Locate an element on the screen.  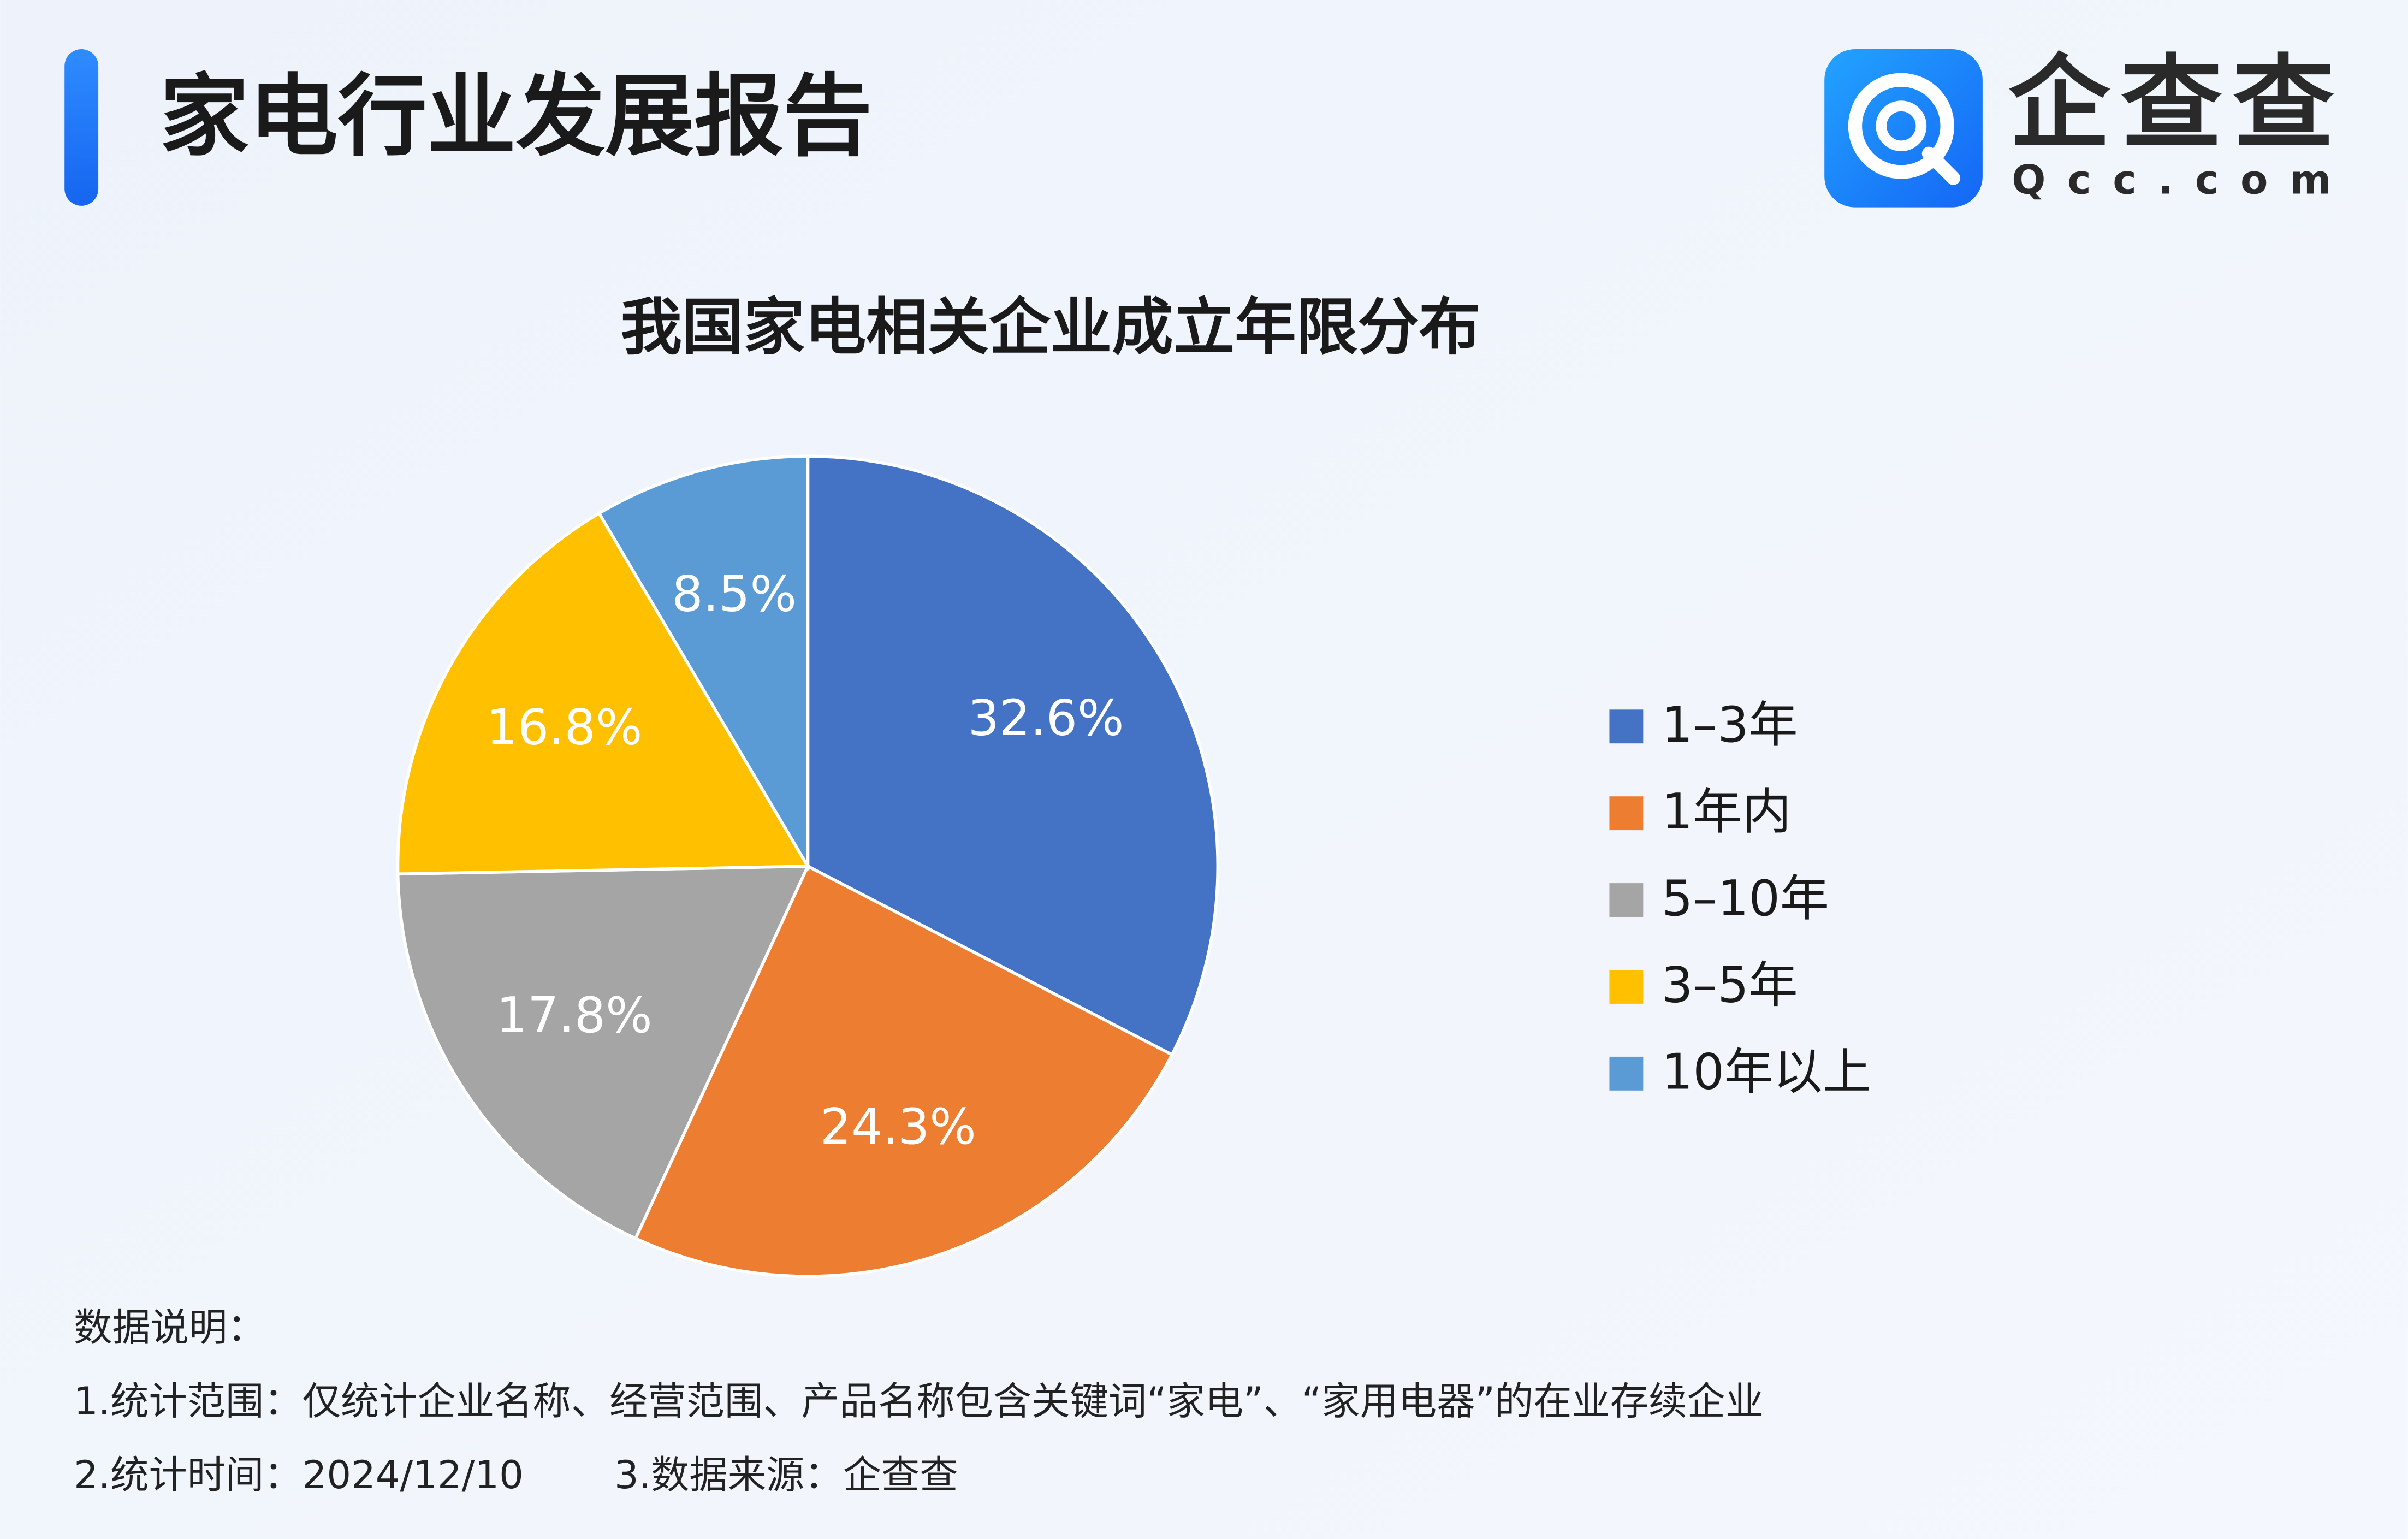
notes-time: 2.统计时间：2024/12/10 is located at coordinates (299, 1475).